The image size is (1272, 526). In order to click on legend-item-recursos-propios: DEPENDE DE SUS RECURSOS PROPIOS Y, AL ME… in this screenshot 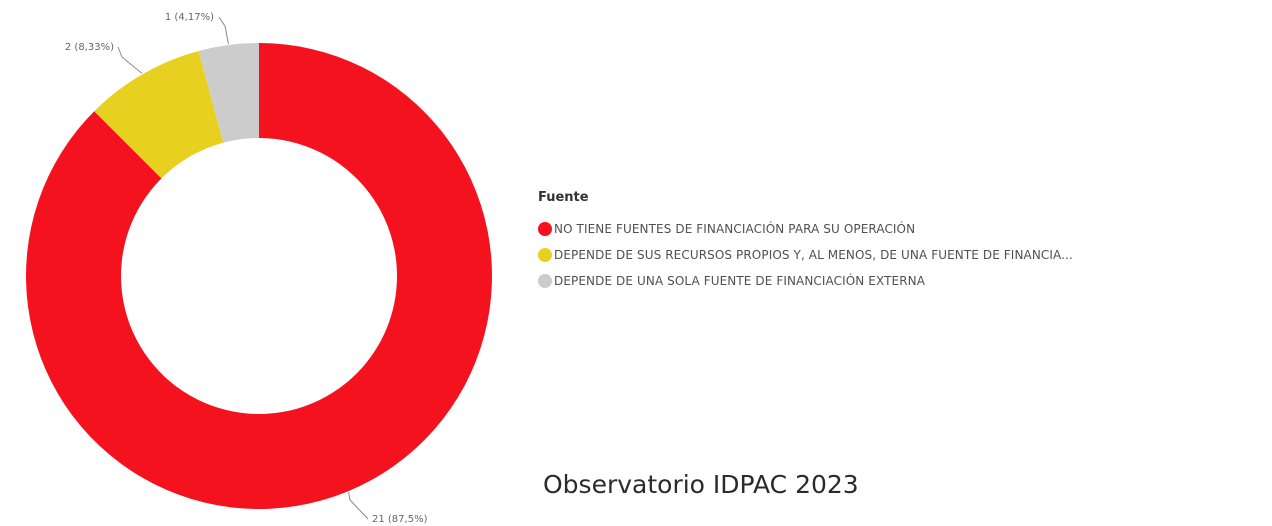, I will do `click(805, 255)`.